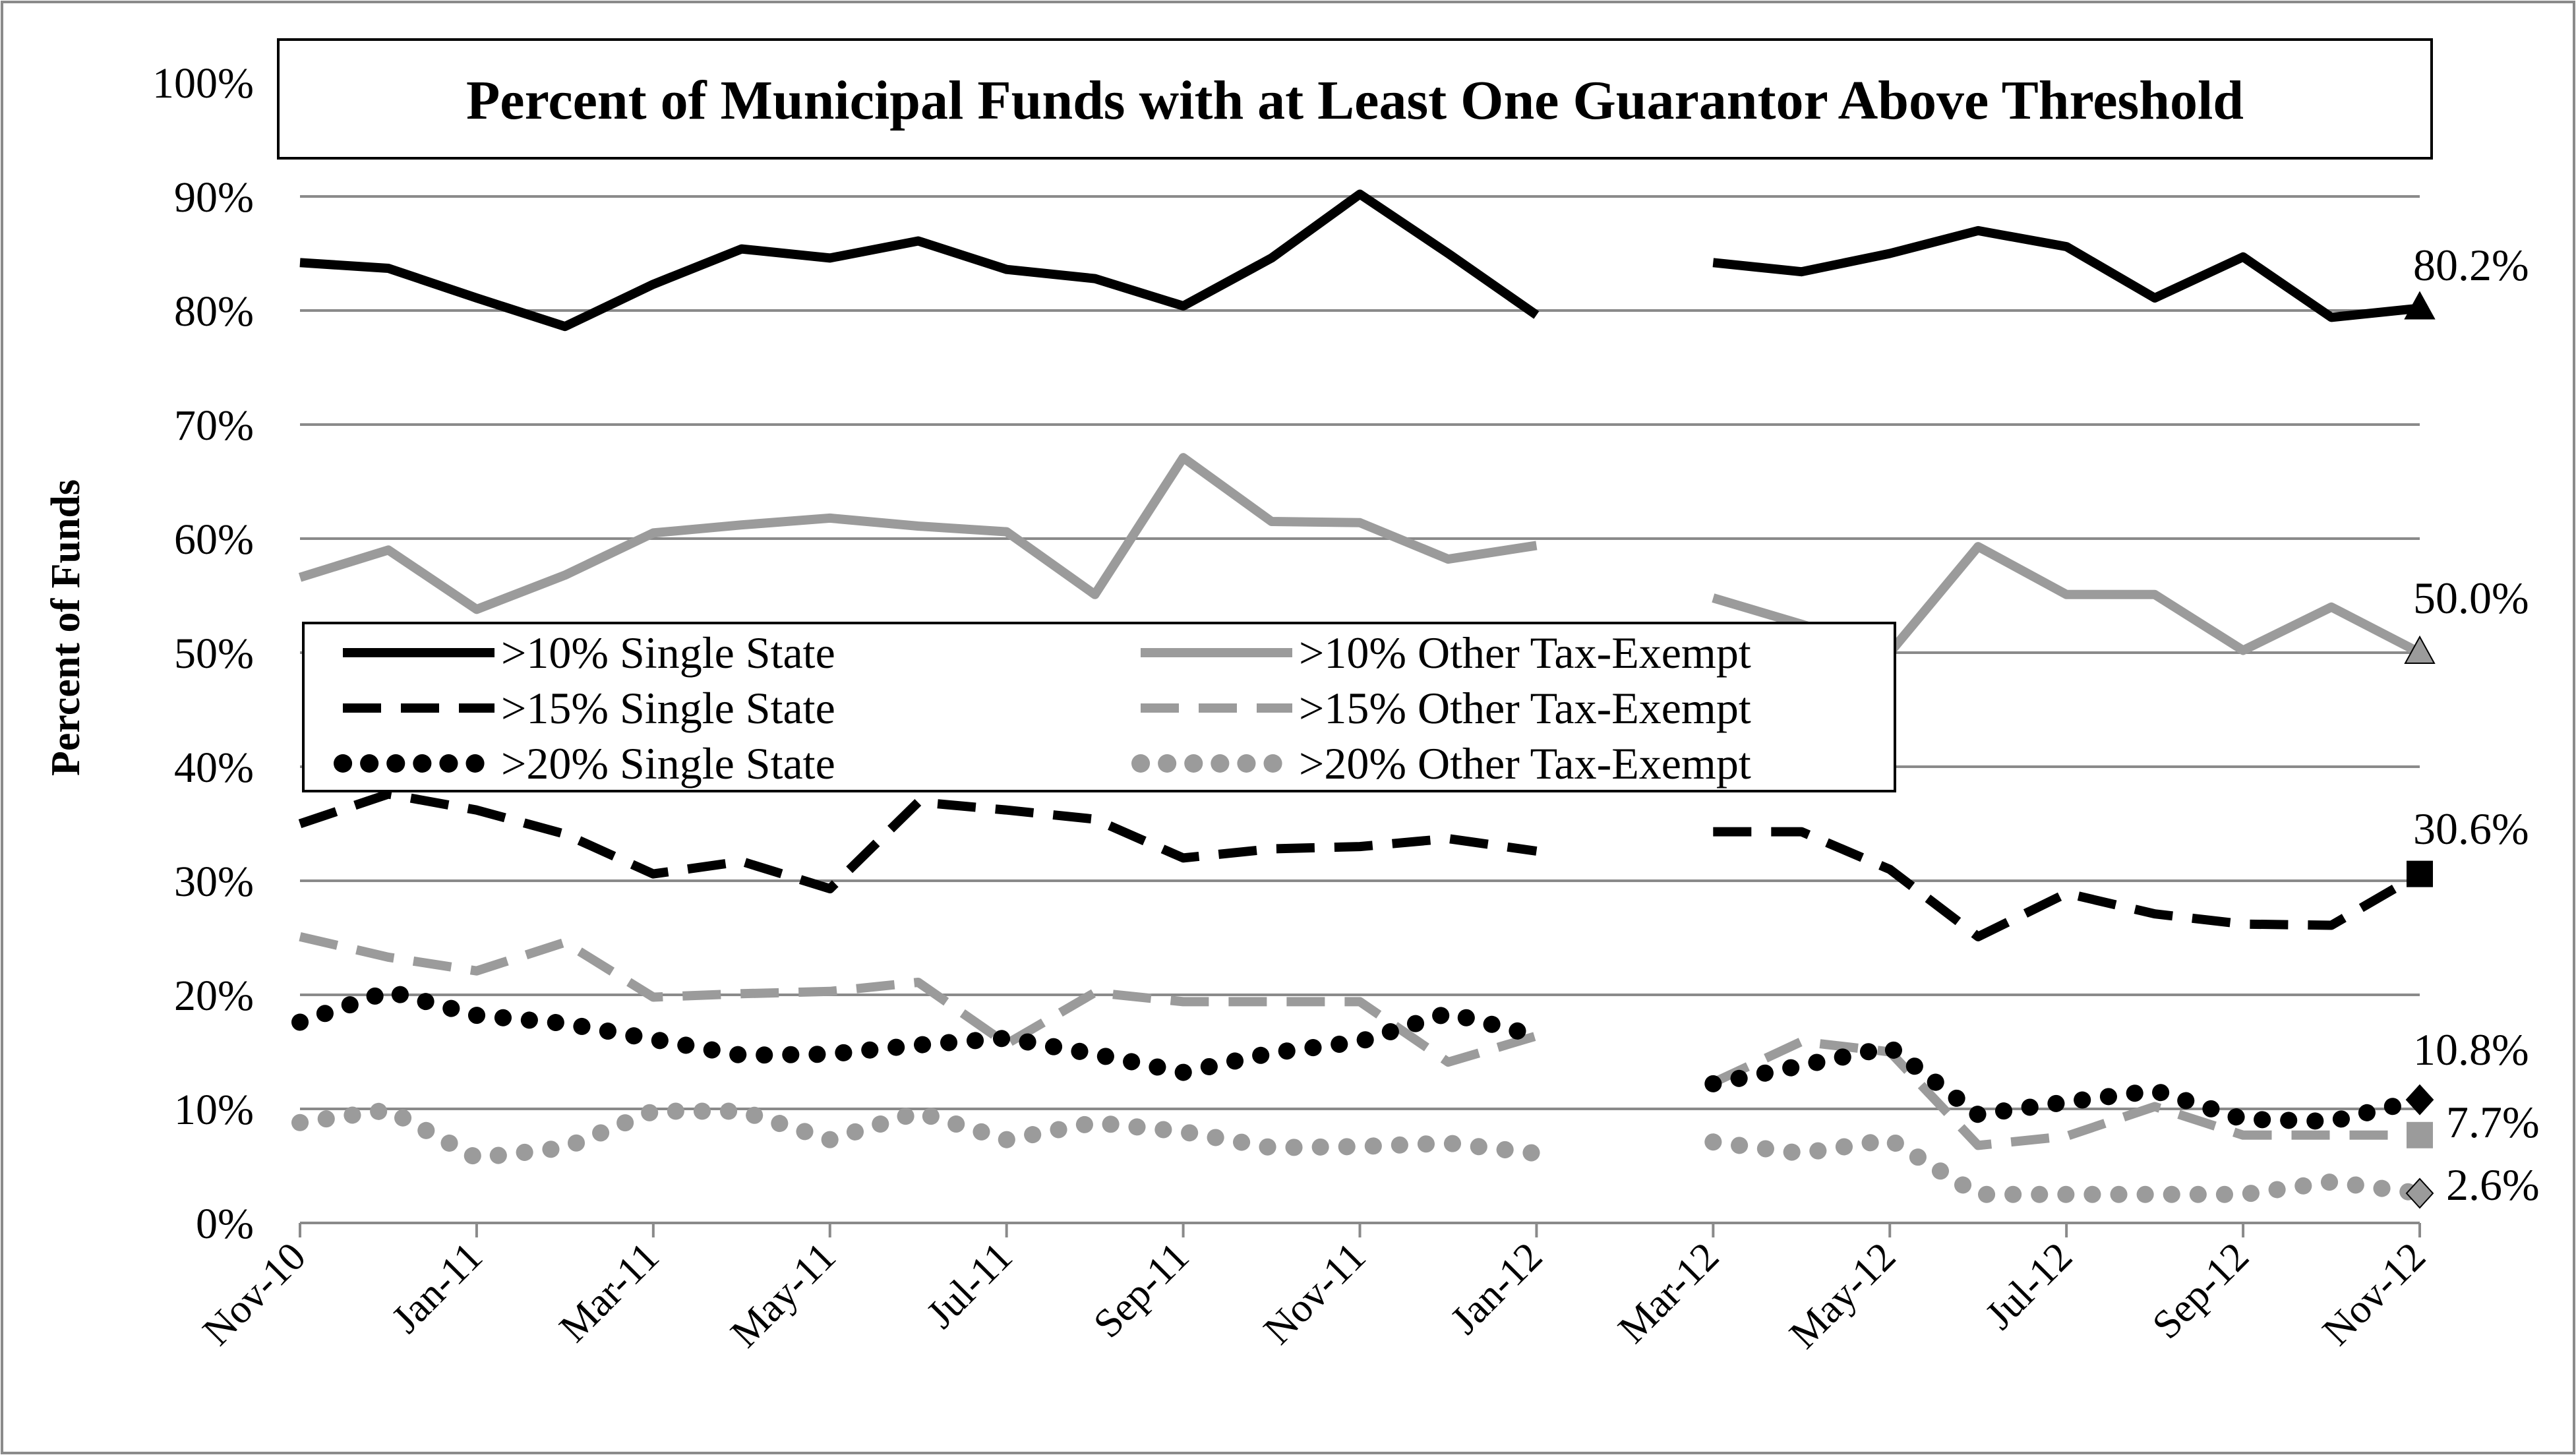  Describe the element at coordinates (214, 1110) in the screenshot. I see `y-tick-label: 10%` at that location.